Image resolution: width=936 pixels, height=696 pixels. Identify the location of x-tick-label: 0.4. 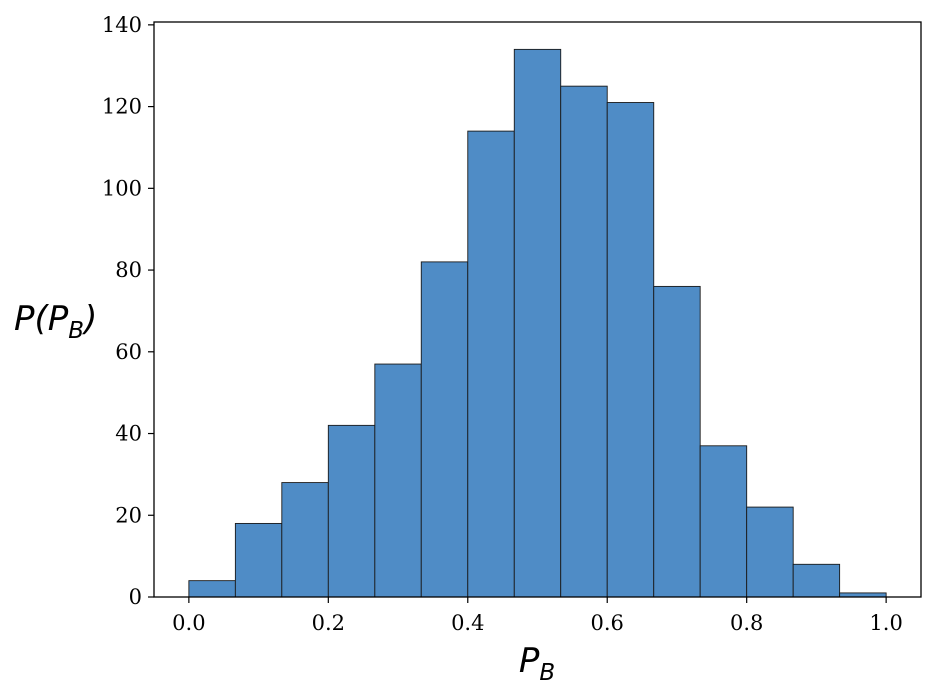
(467, 623).